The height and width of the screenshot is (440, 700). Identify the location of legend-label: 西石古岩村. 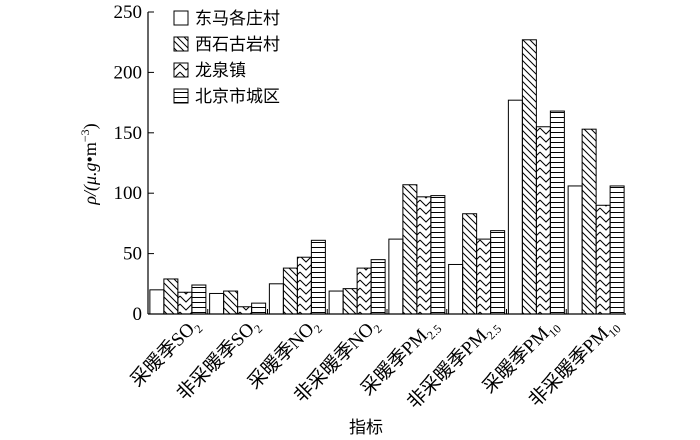
(237, 45).